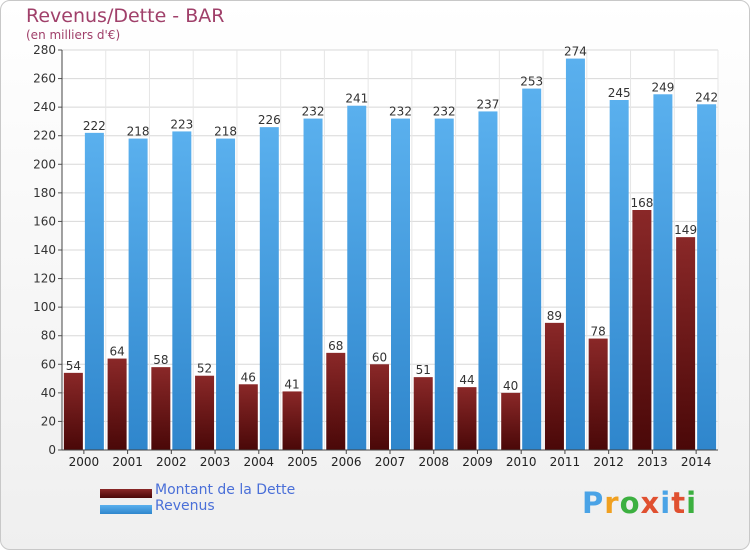 This screenshot has width=750, height=550. What do you see at coordinates (215, 462) in the screenshot?
I see `x-tick-label: 2003` at bounding box center [215, 462].